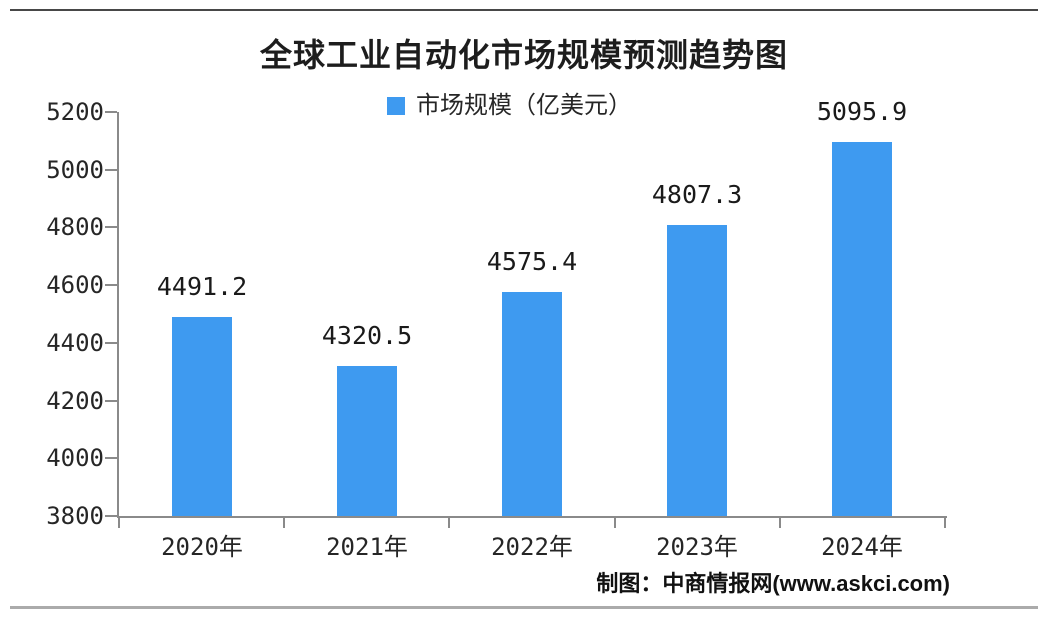 The image size is (1048, 628). I want to click on bar-value-label: 4320.5, so click(367, 335).